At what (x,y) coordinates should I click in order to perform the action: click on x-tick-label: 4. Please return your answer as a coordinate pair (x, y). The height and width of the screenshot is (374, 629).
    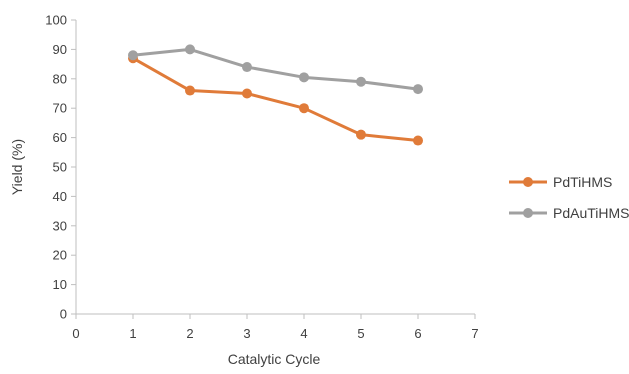
    Looking at the image, I should click on (303, 333).